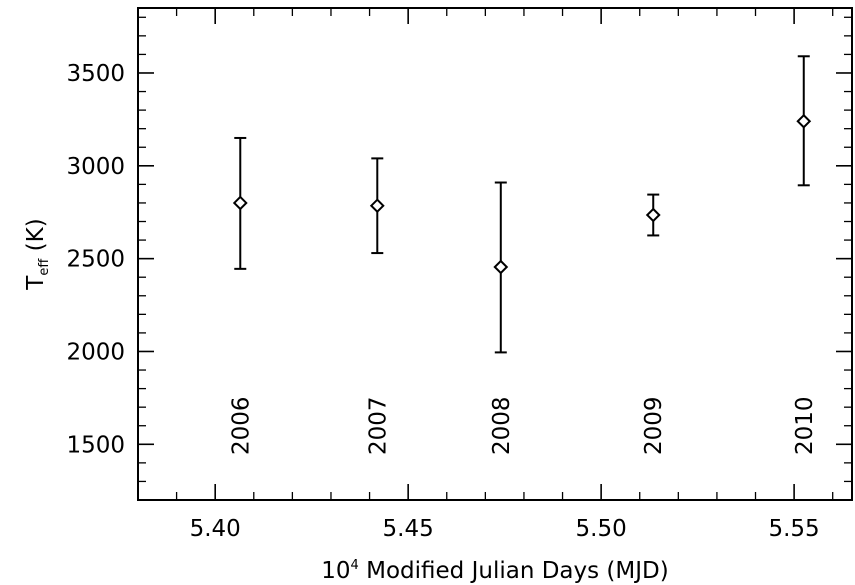  Describe the element at coordinates (355, 565) in the screenshot. I see `x-axis-label-sup: 4` at that location.